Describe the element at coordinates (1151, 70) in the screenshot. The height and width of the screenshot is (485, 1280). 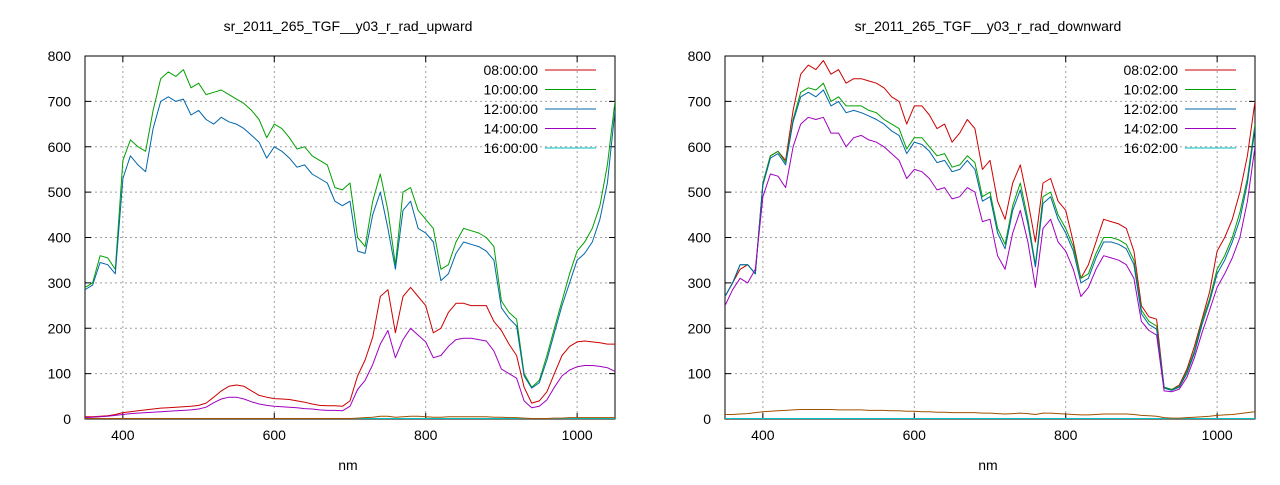
I see `legend-label: 08:02:00` at that location.